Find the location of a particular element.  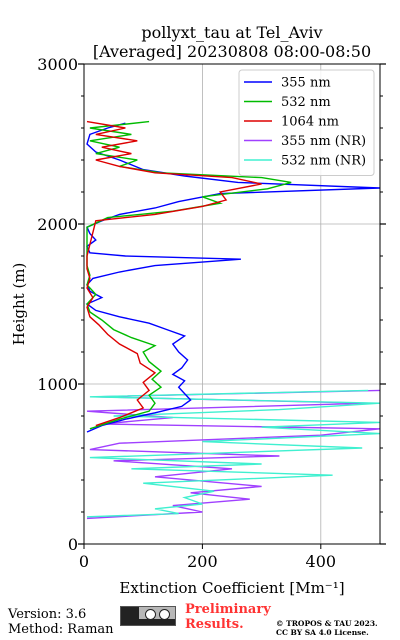

x-tick-label: 200 is located at coordinates (202, 561).